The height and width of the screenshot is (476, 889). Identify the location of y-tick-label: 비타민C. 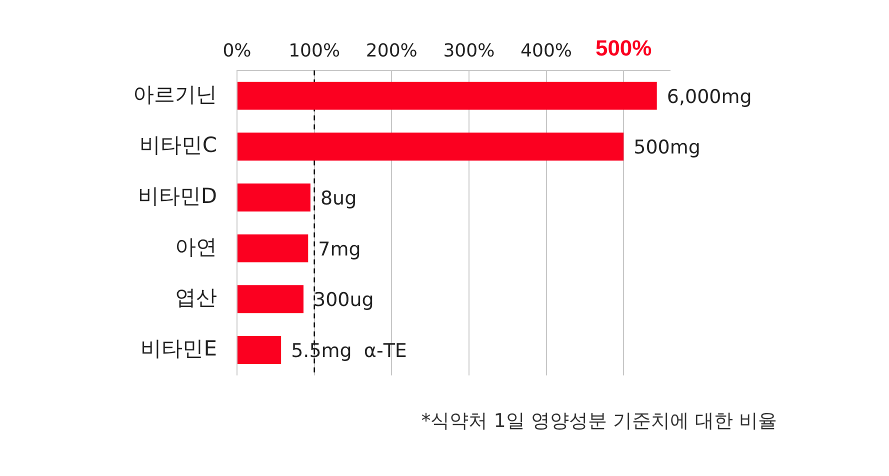
(178, 145).